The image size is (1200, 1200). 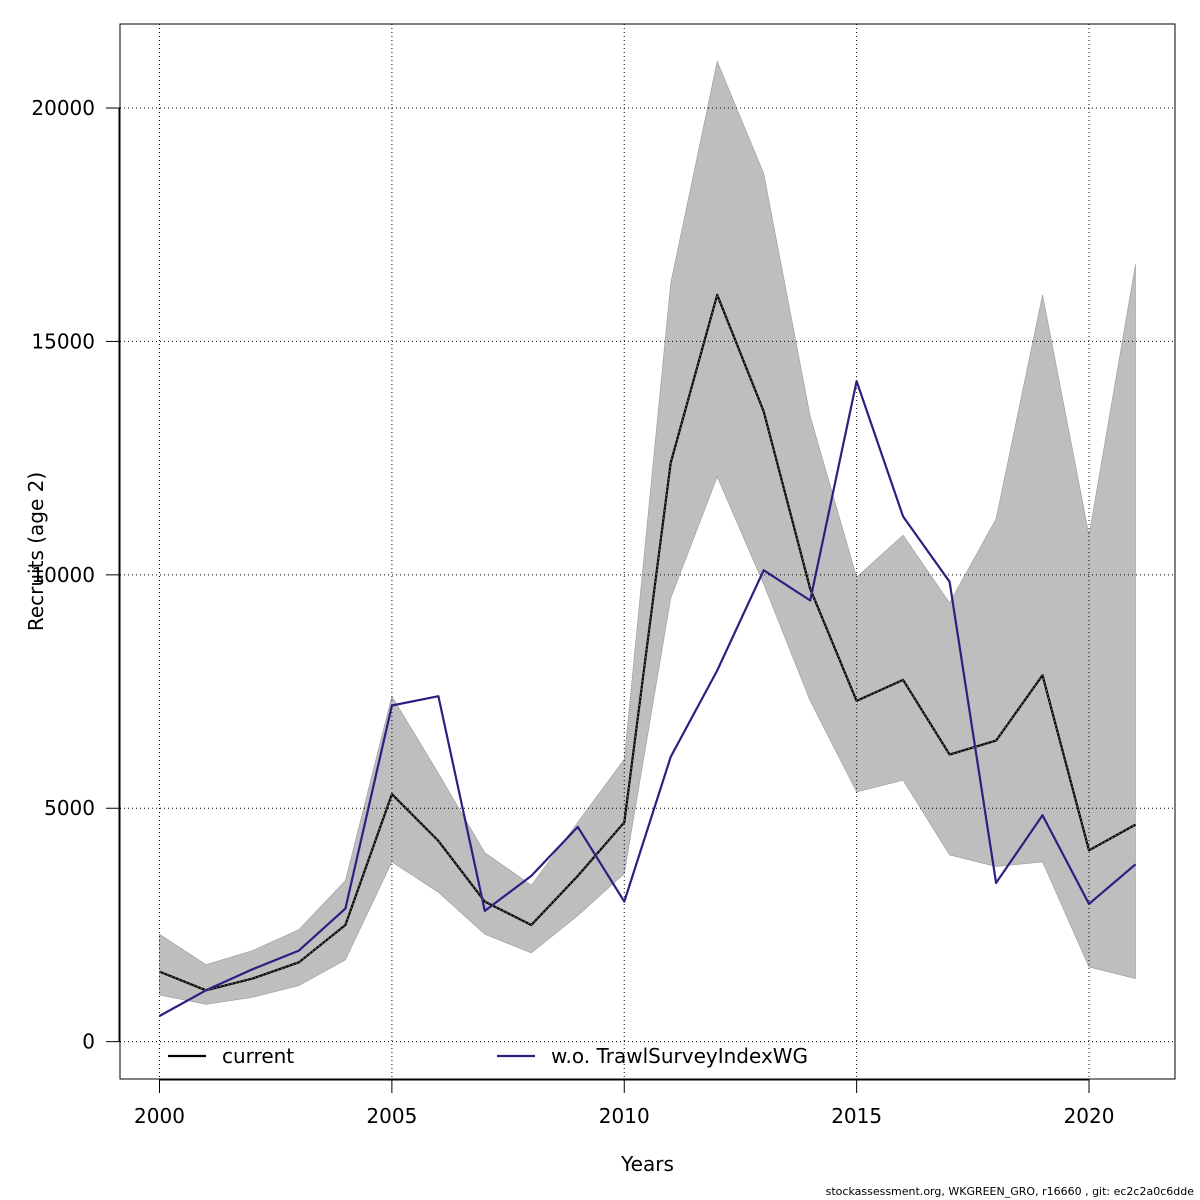 I want to click on x-tick-label: 2010, so click(x=624, y=1116).